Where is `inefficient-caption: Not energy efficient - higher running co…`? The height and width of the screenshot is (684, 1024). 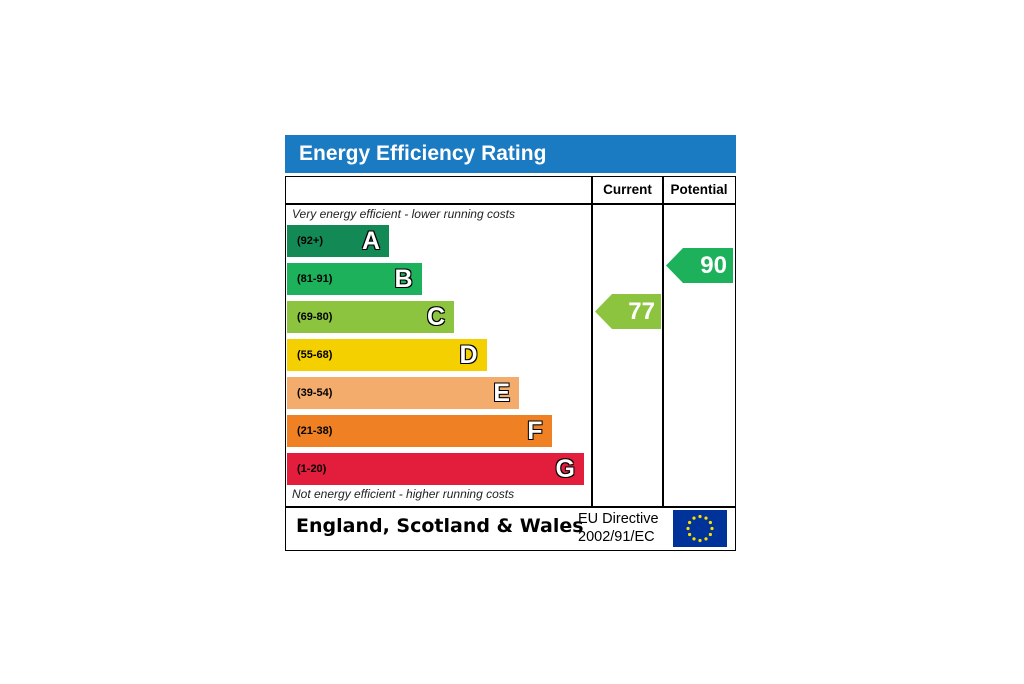 inefficient-caption: Not energy efficient - higher running co… is located at coordinates (403, 494).